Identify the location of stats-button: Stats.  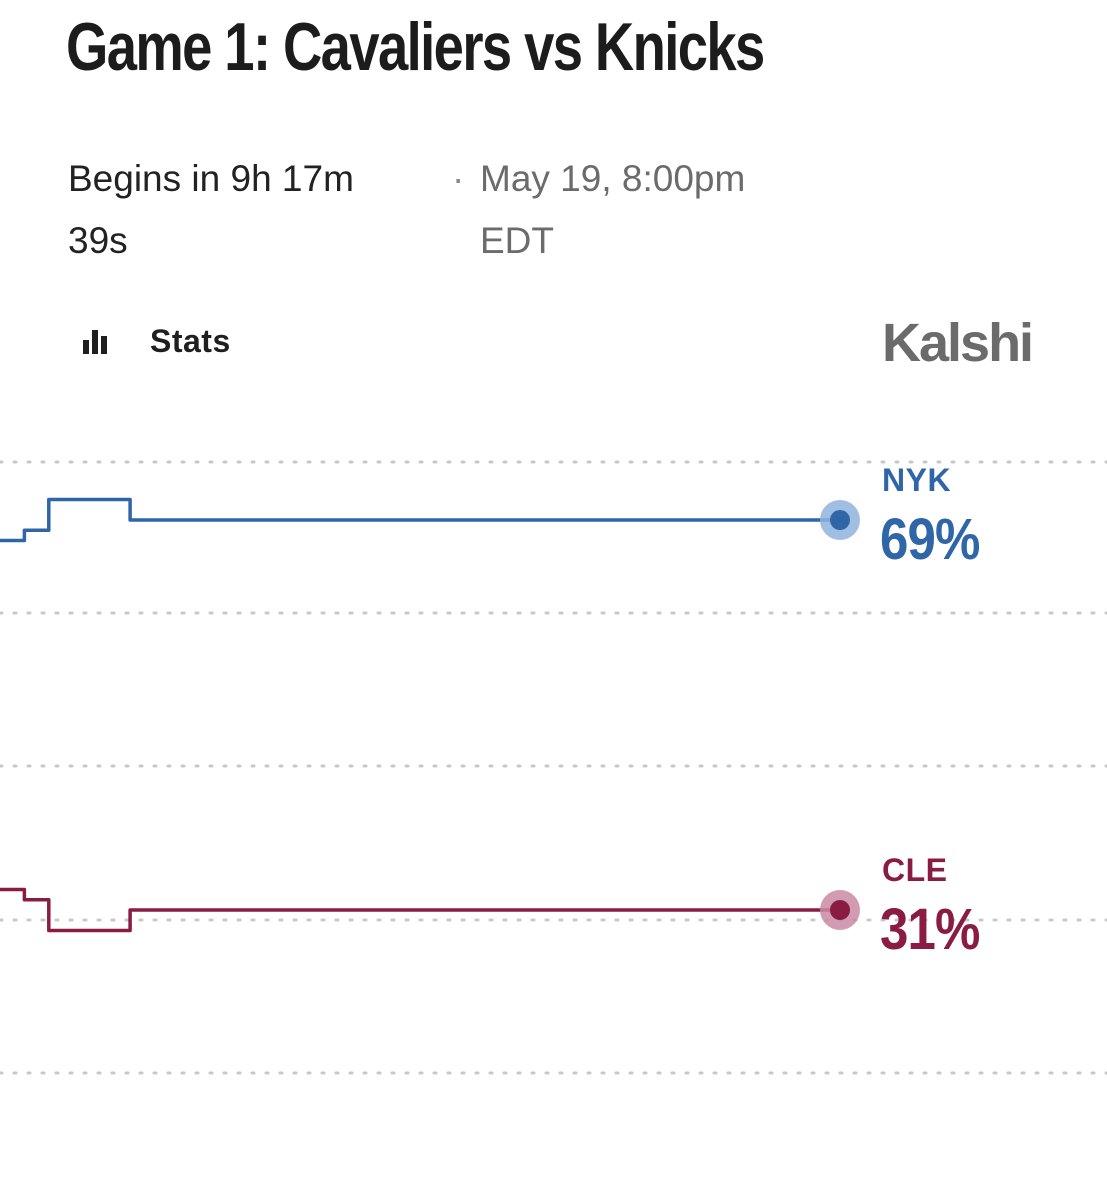
(154, 341).